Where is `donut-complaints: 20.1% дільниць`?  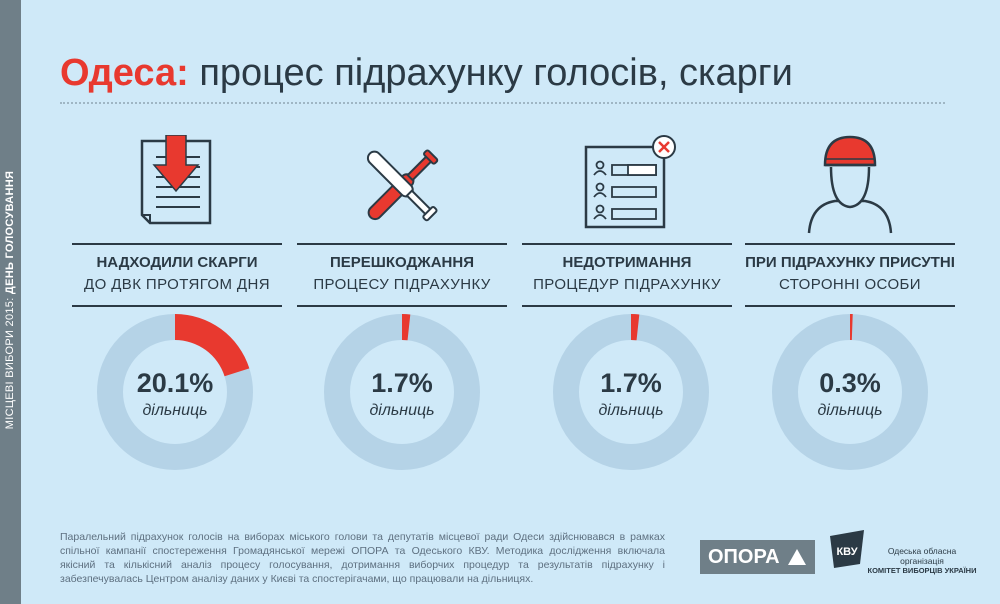
donut-complaints: 20.1% дільниць is located at coordinates (175, 392).